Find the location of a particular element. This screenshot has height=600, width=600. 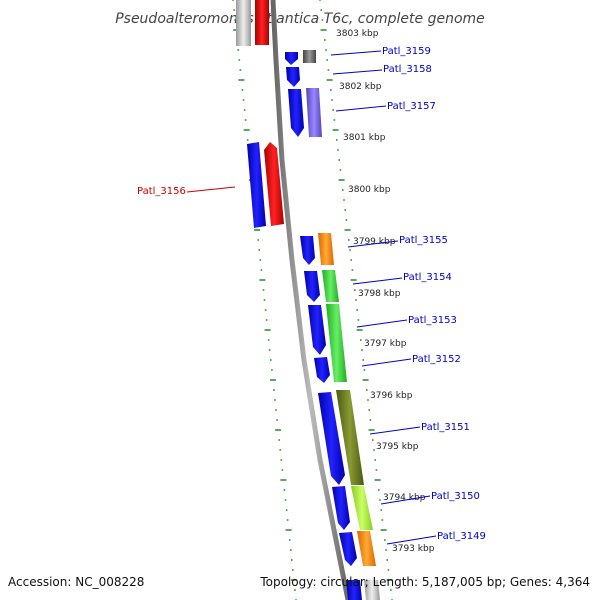

gene-patl-3158-cds is located at coordinates (293, 77).